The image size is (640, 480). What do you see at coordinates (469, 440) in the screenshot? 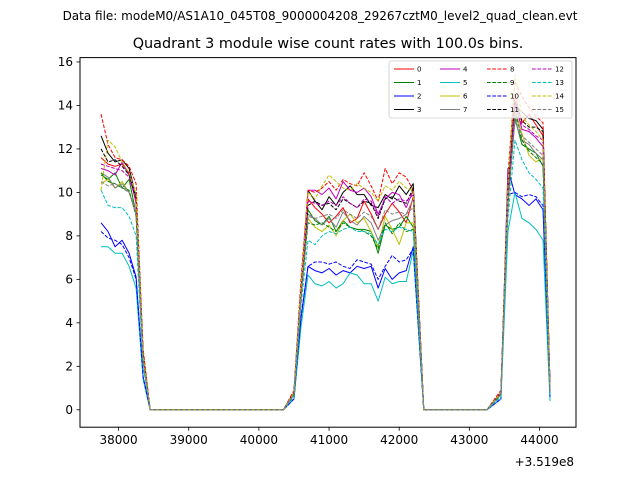
I see `x-tick-label: 43000` at bounding box center [469, 440].